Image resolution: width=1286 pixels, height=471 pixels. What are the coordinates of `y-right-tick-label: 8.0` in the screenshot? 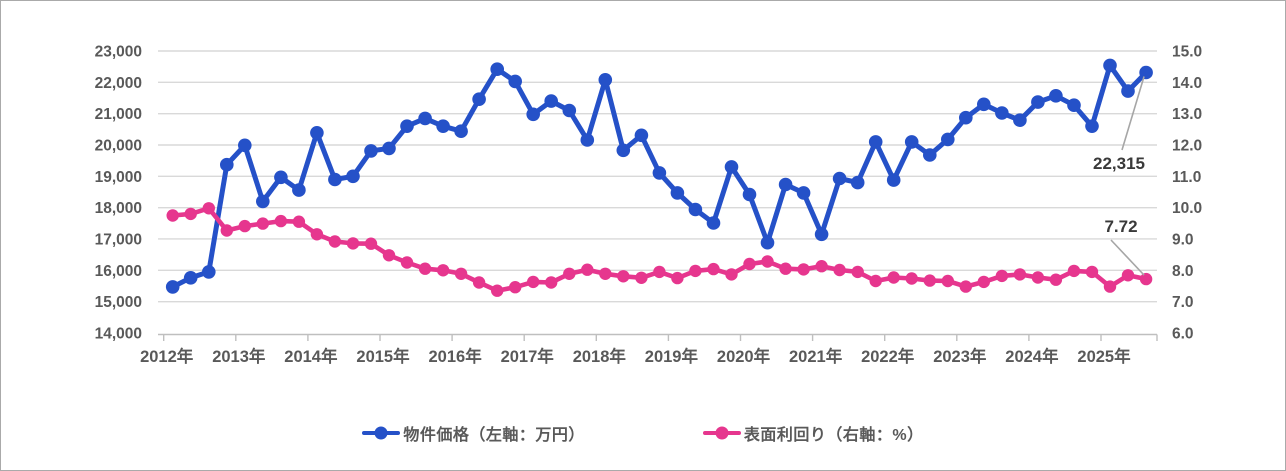 It's located at (1183, 271).